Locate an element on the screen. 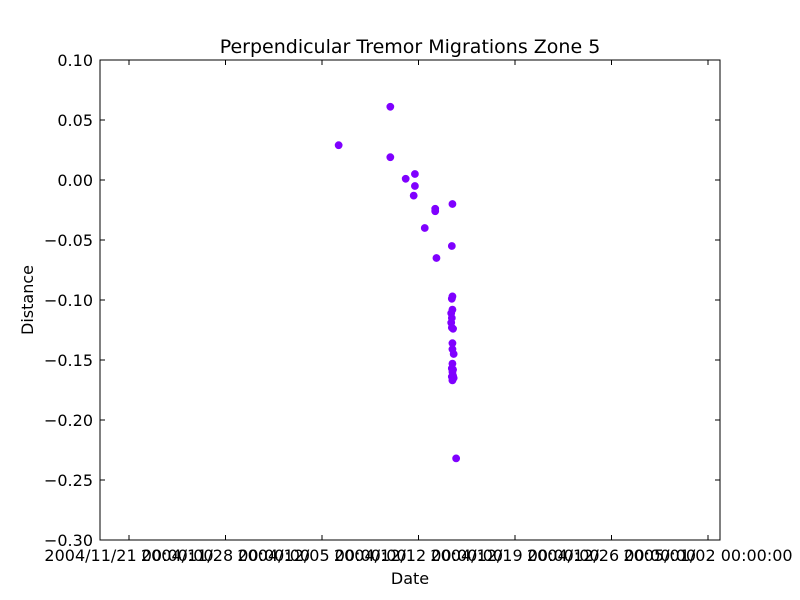 This screenshot has height=600, width=800. x-tick-label: 2004/12/12 00:00:00 is located at coordinates (418, 555).